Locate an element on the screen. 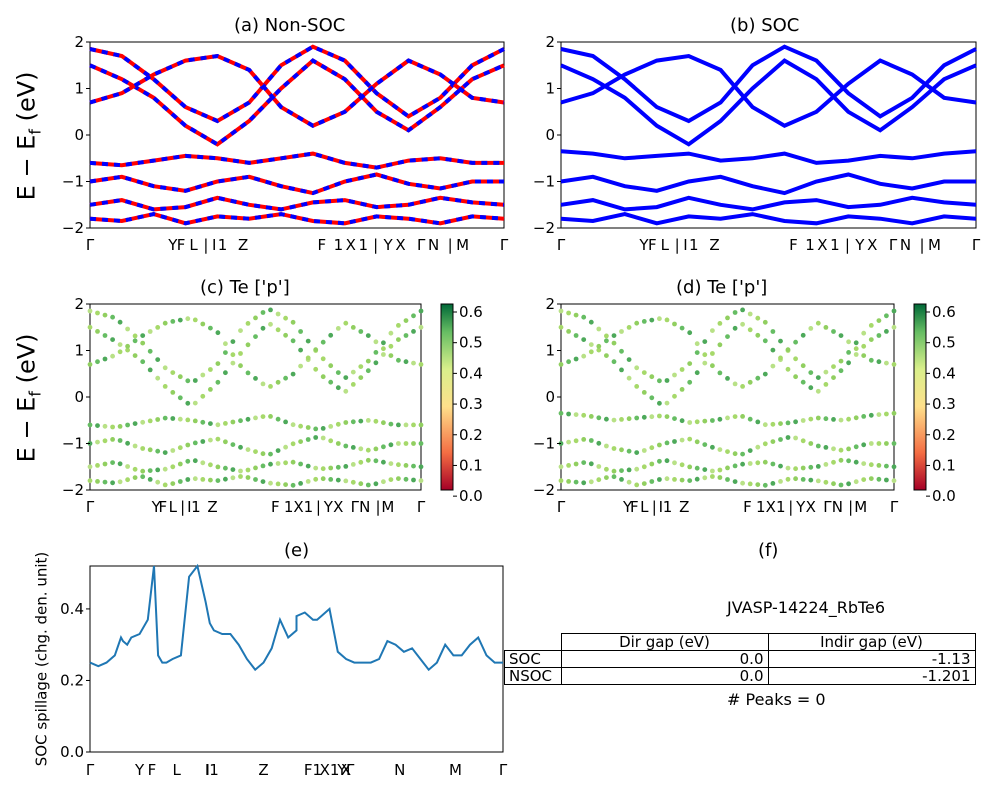  panel-a-ylabel: E − Ef (eV) is located at coordinates (28, 136).